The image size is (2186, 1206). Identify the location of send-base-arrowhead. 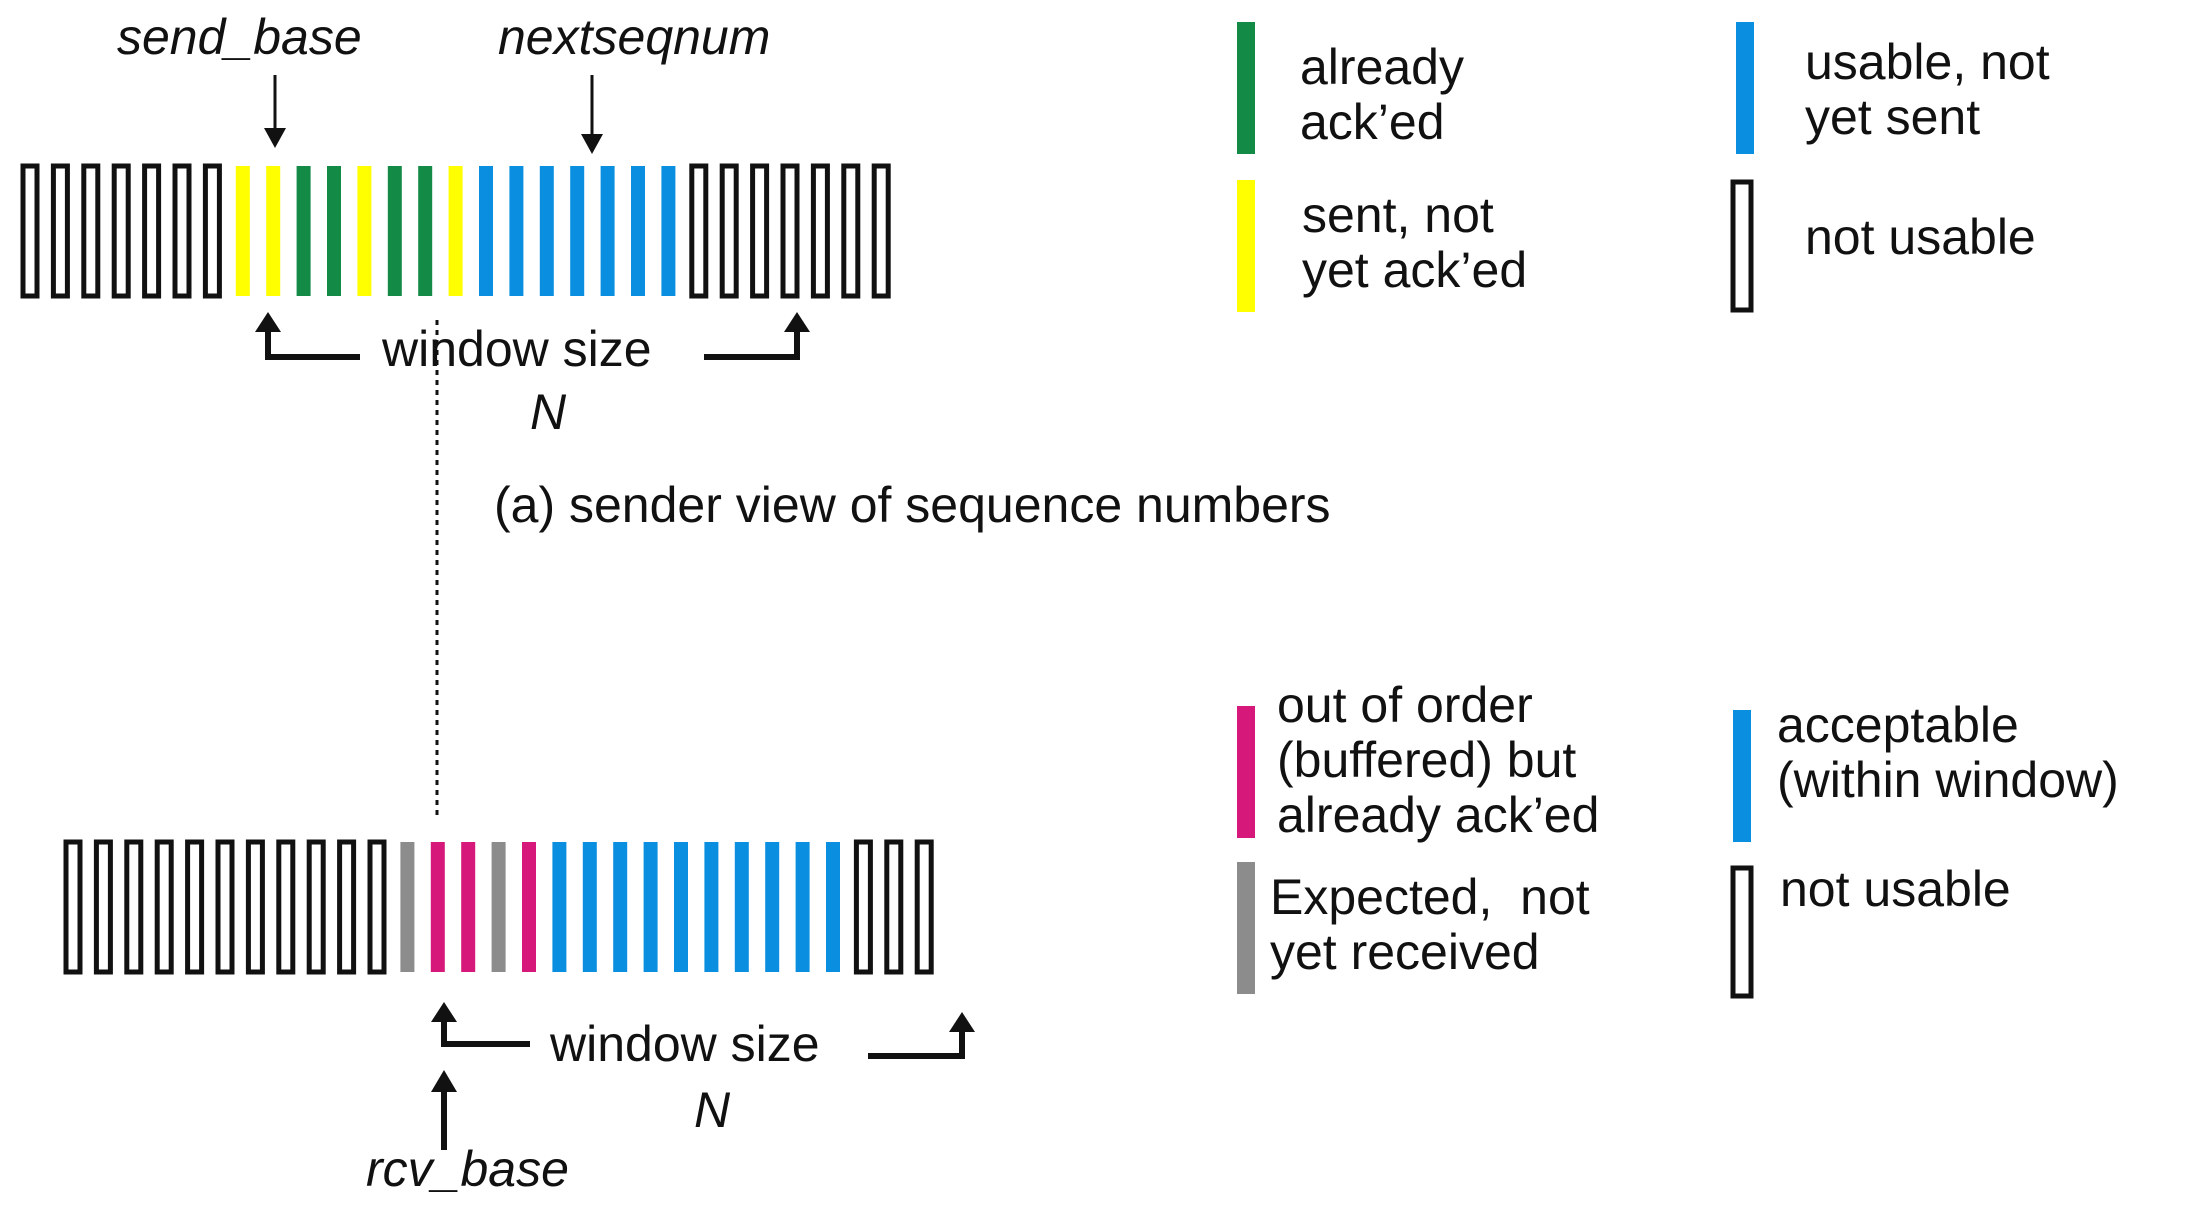
(275, 138).